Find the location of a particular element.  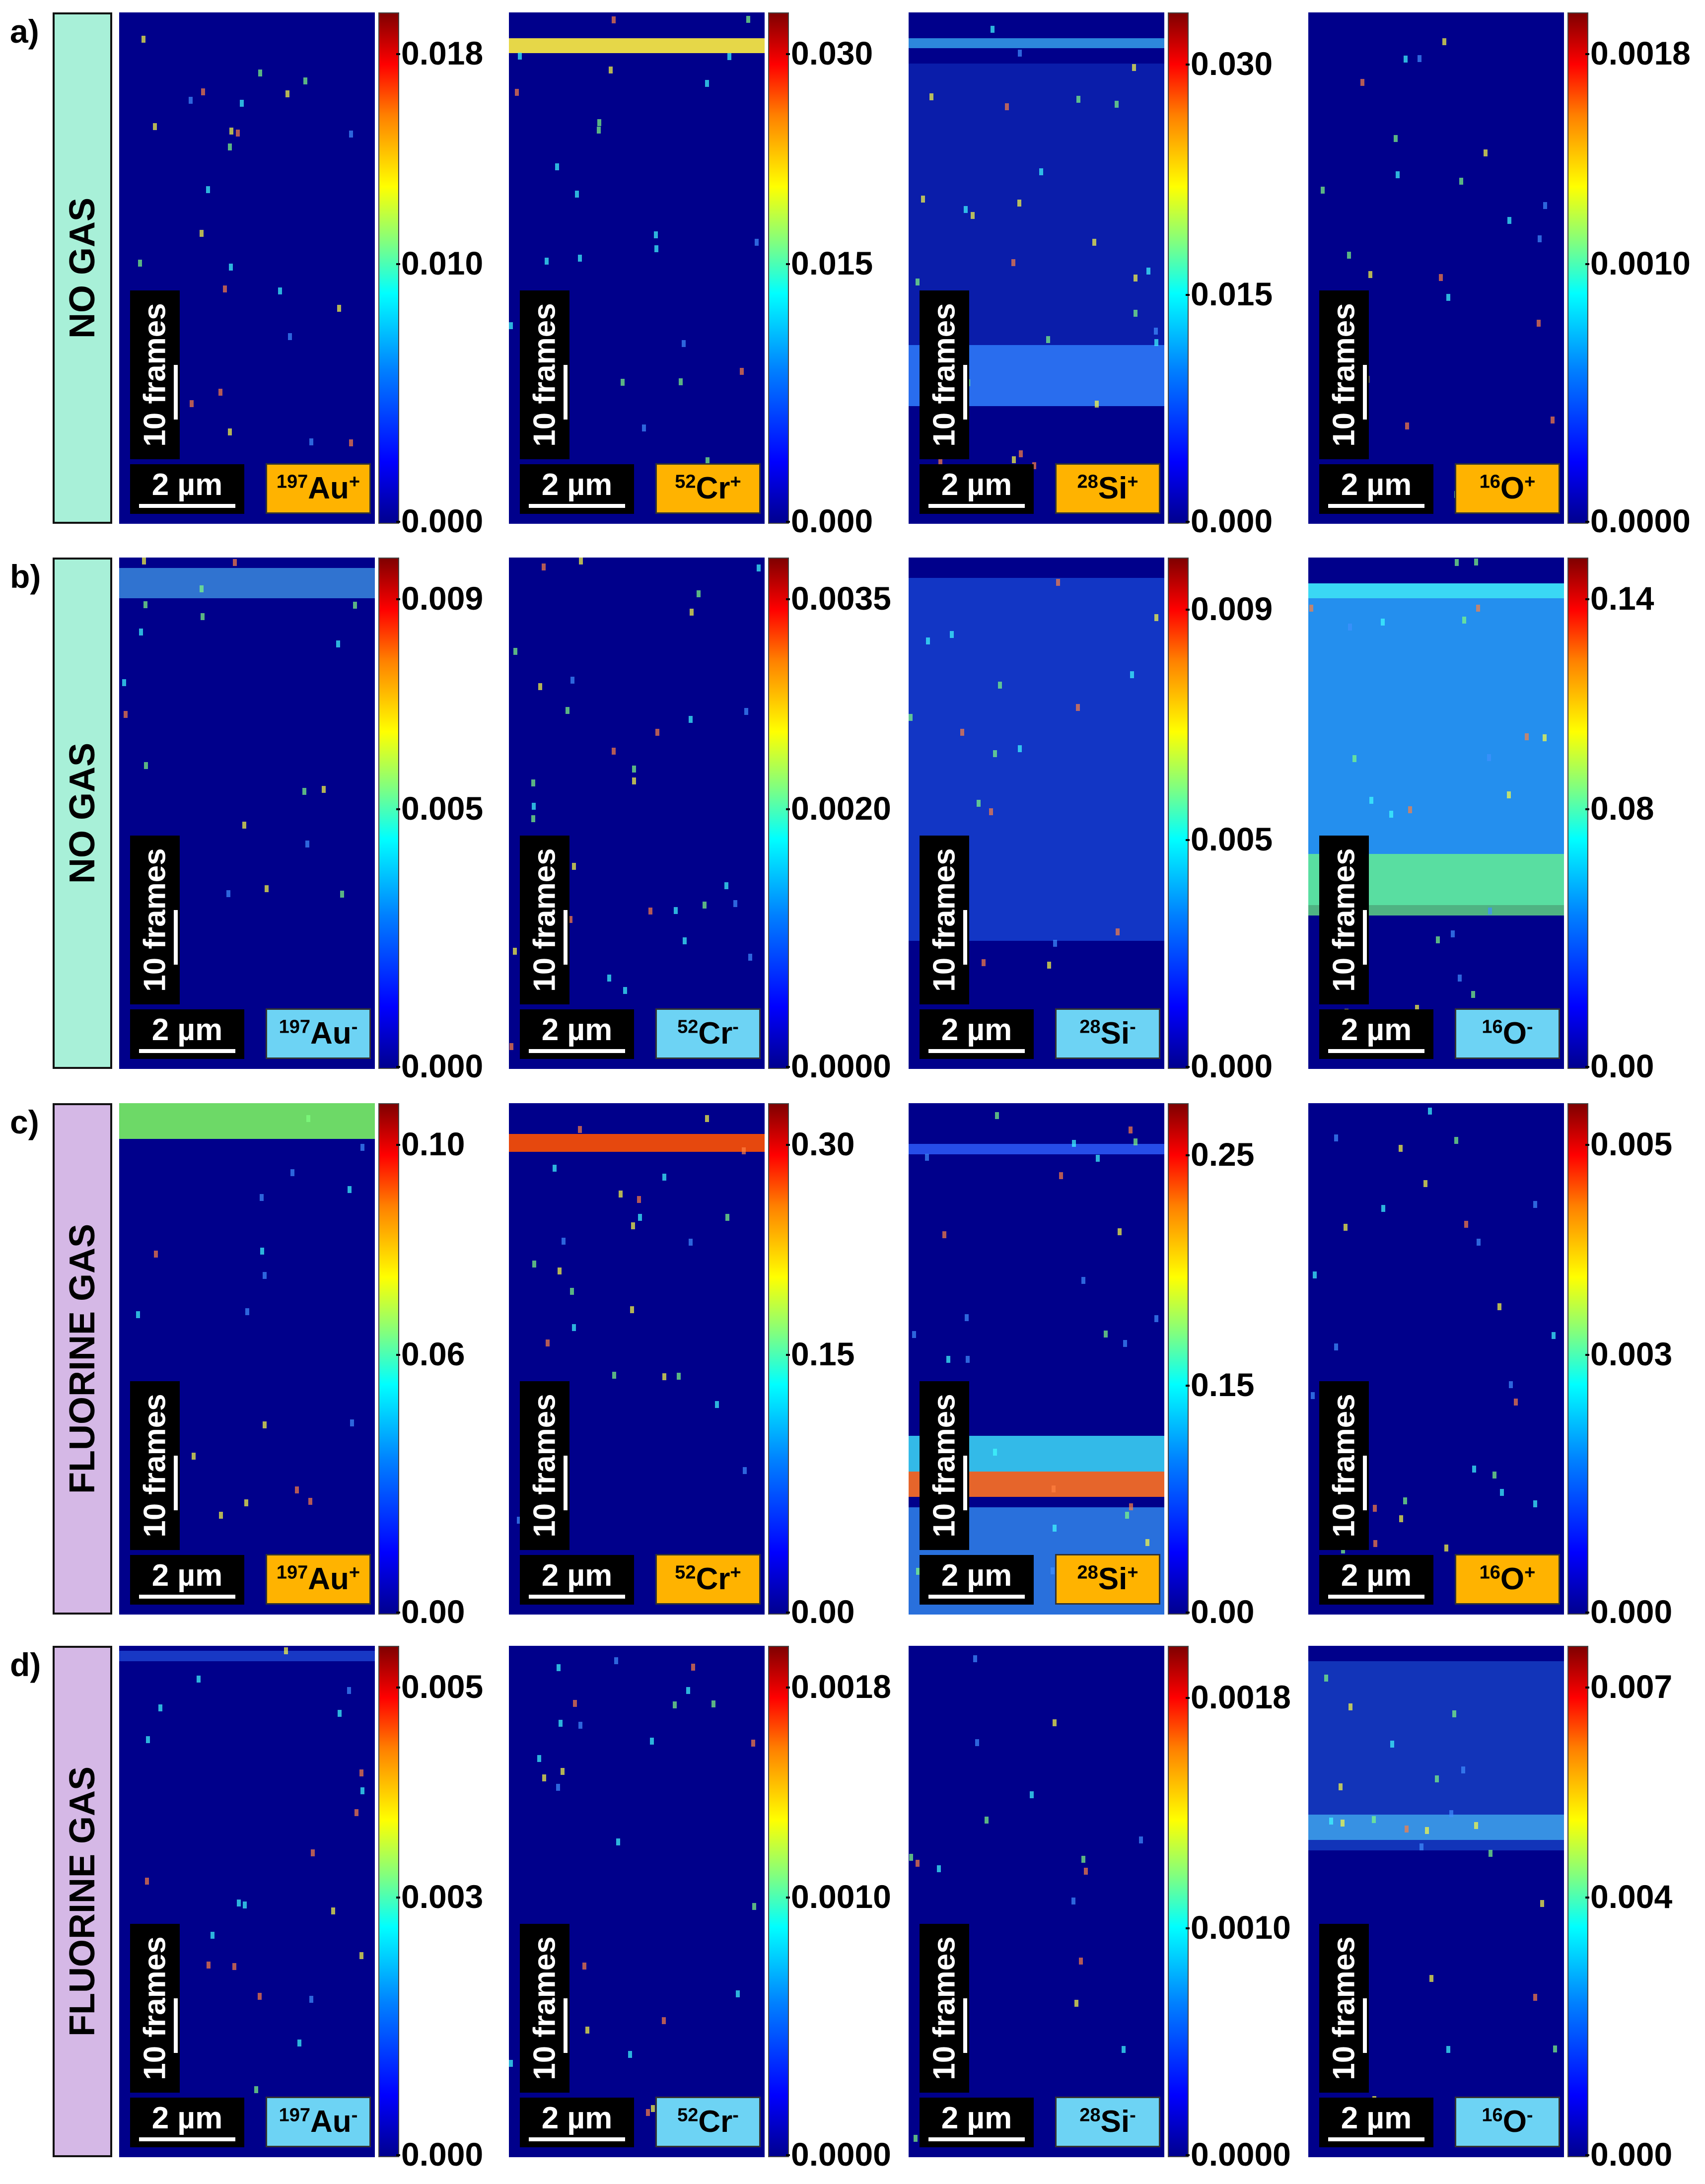

colorbar-tick-label: 0.005 is located at coordinates (1229, 838).